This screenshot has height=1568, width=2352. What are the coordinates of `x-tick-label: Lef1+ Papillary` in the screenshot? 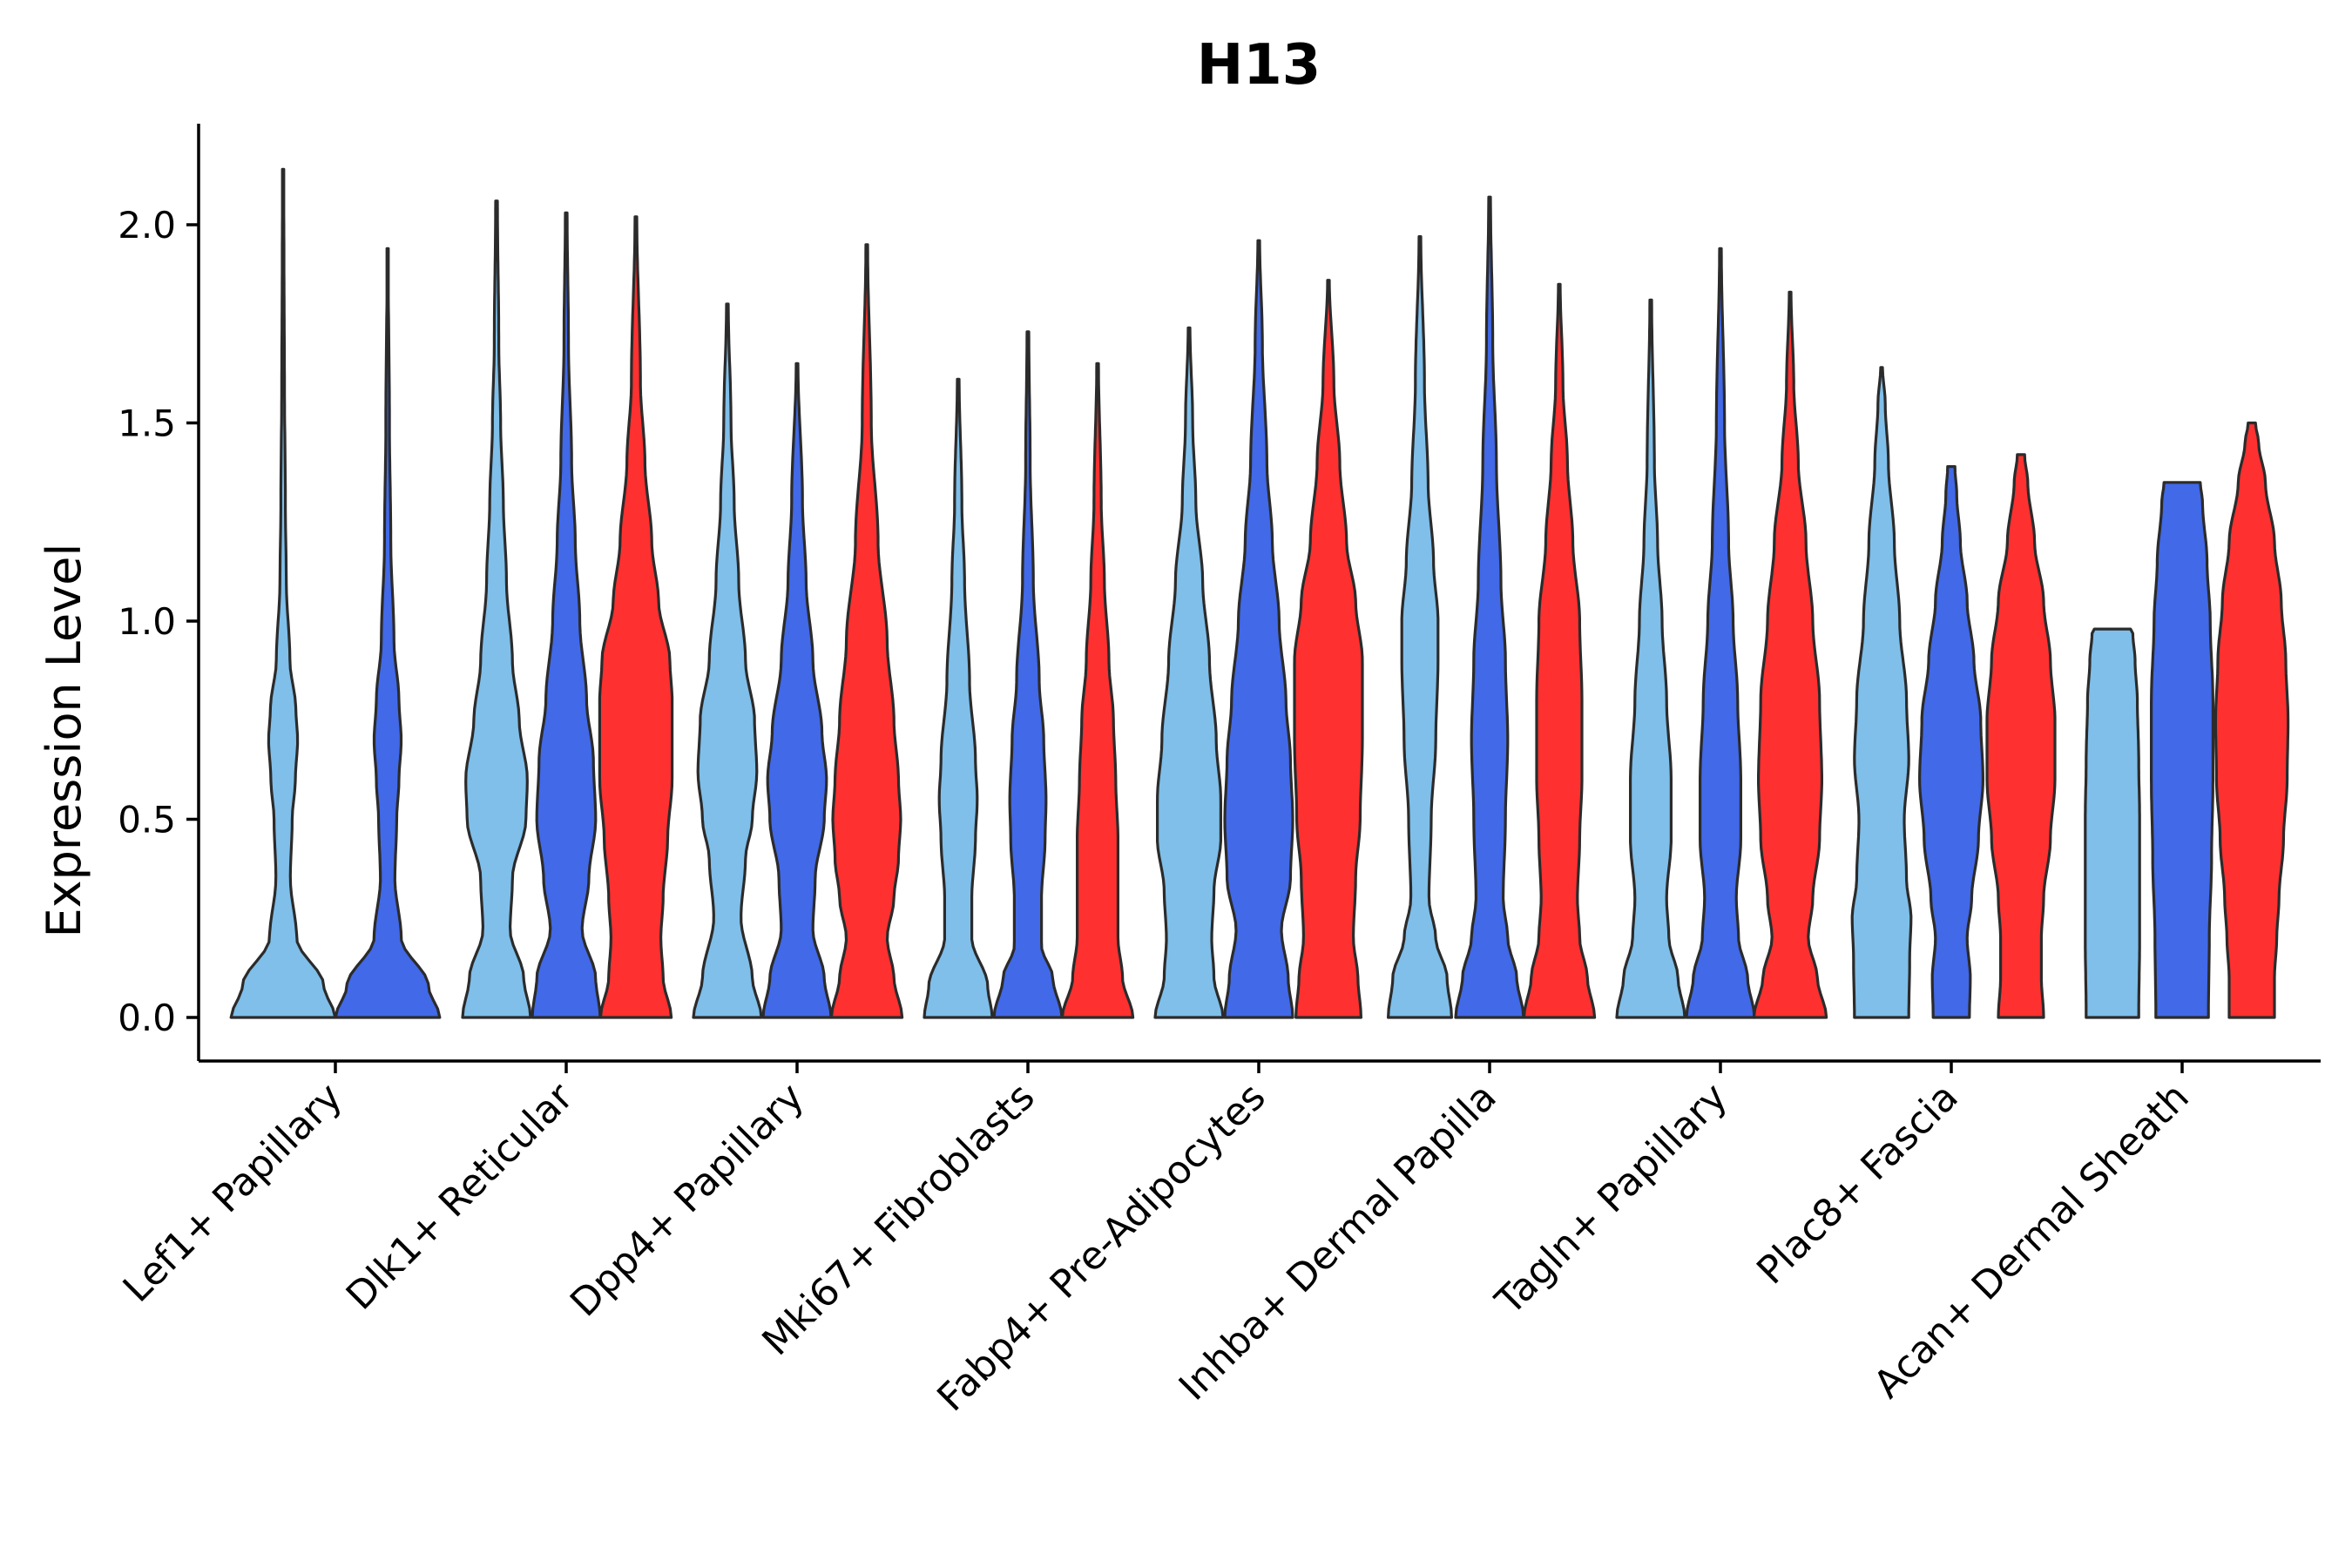 It's located at (233, 1193).